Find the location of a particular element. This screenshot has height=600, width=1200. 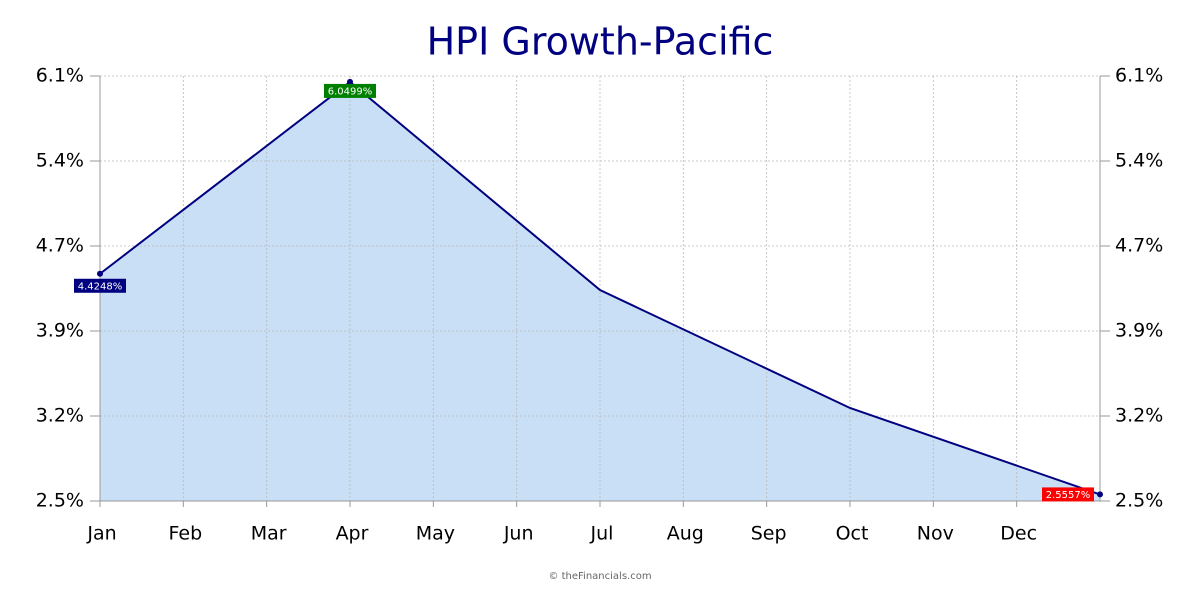

x-tick-label: Oct is located at coordinates (852, 534).